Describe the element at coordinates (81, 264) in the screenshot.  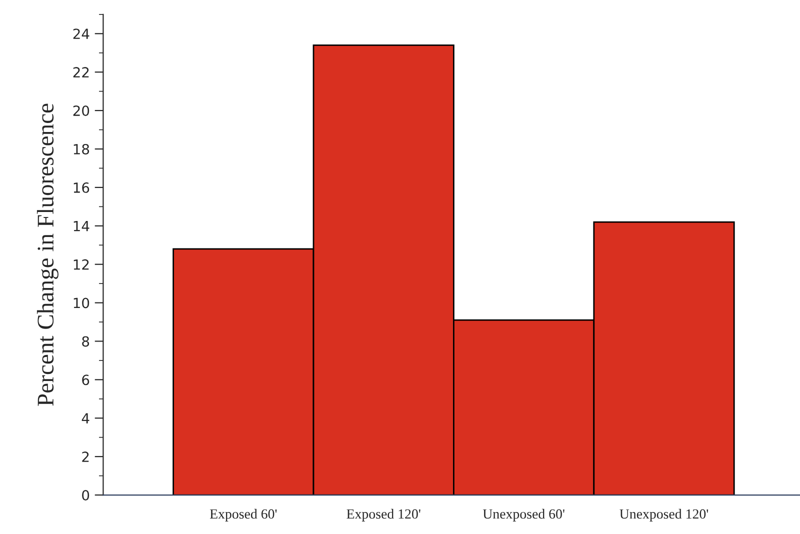
I see `y-tick-label: 12` at that location.